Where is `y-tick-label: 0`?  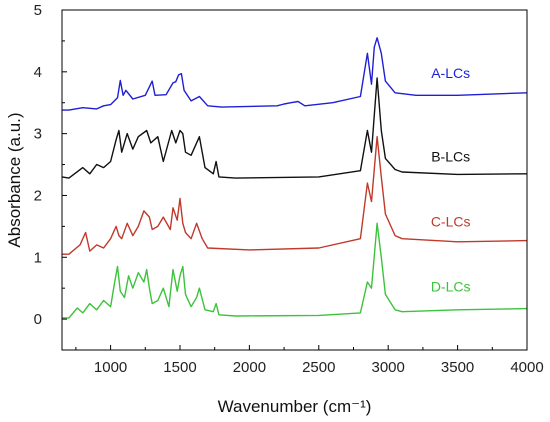
y-tick-label: 0 is located at coordinates (38, 319).